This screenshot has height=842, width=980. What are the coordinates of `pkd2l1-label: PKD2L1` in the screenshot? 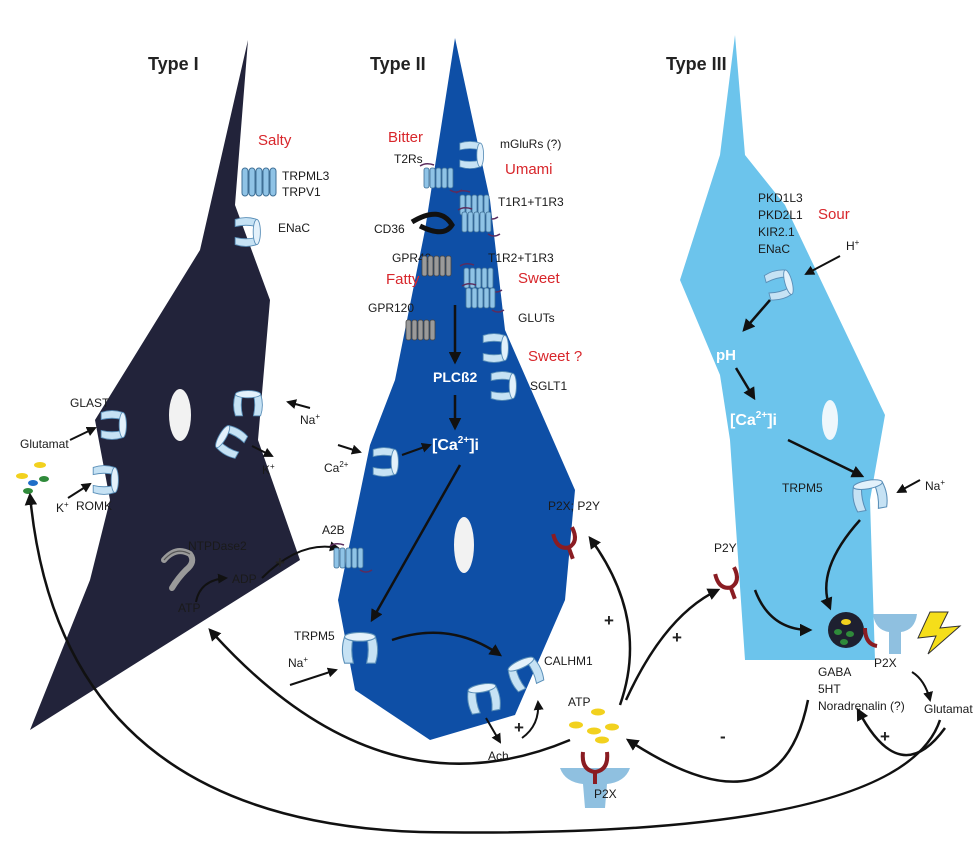 It's located at (780, 215).